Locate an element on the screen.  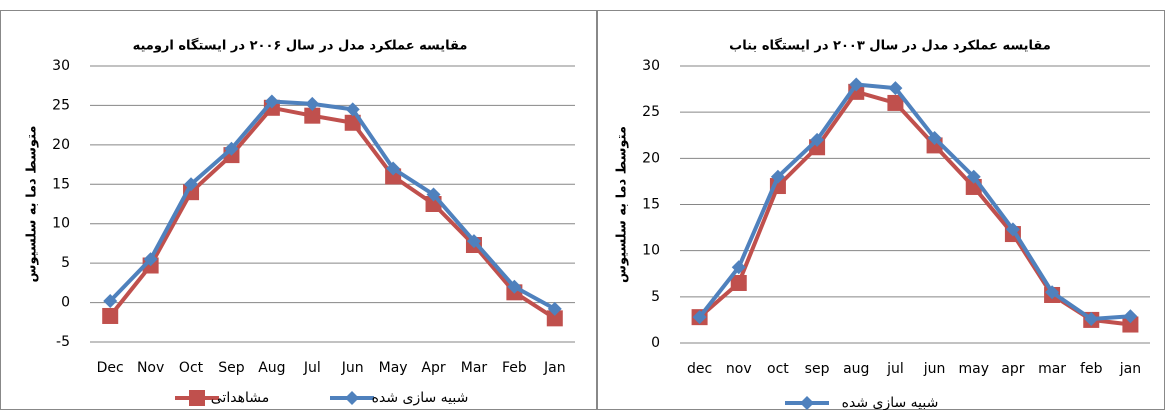
x-tick-label: apr is located at coordinates (1012, 369).